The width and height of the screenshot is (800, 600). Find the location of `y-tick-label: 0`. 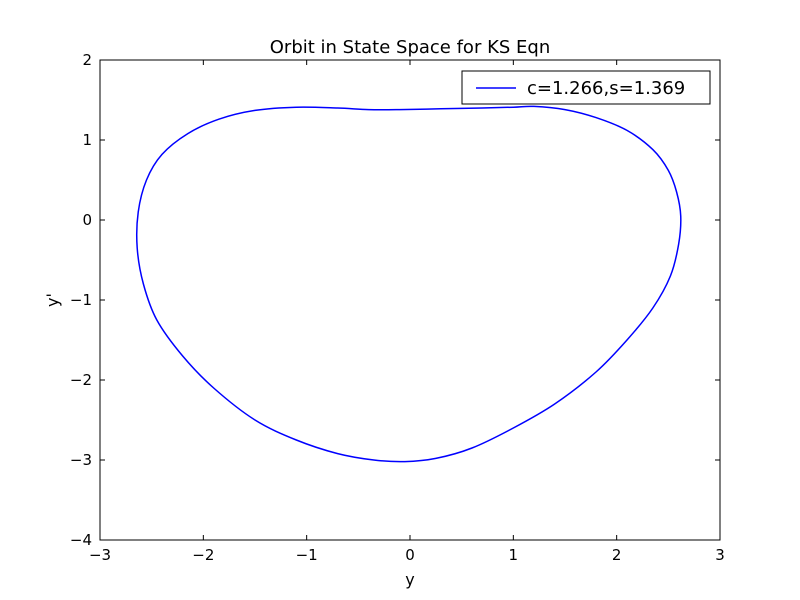

y-tick-label: 0 is located at coordinates (87, 220).